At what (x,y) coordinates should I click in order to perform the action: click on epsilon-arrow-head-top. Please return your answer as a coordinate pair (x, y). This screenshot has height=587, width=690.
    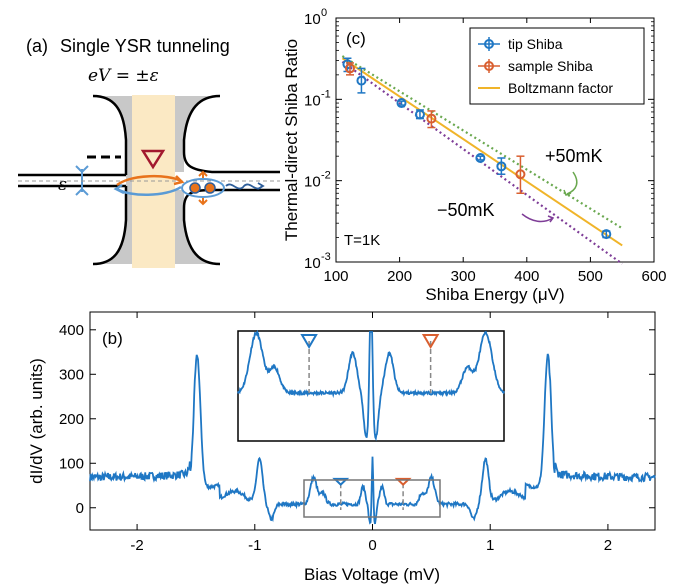
    Looking at the image, I should click on (82, 169).